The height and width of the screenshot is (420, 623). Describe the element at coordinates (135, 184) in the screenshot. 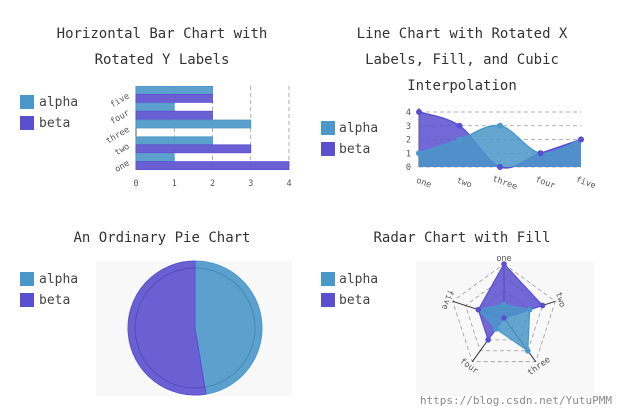

I see `chart1-x-tick-0: 0` at that location.